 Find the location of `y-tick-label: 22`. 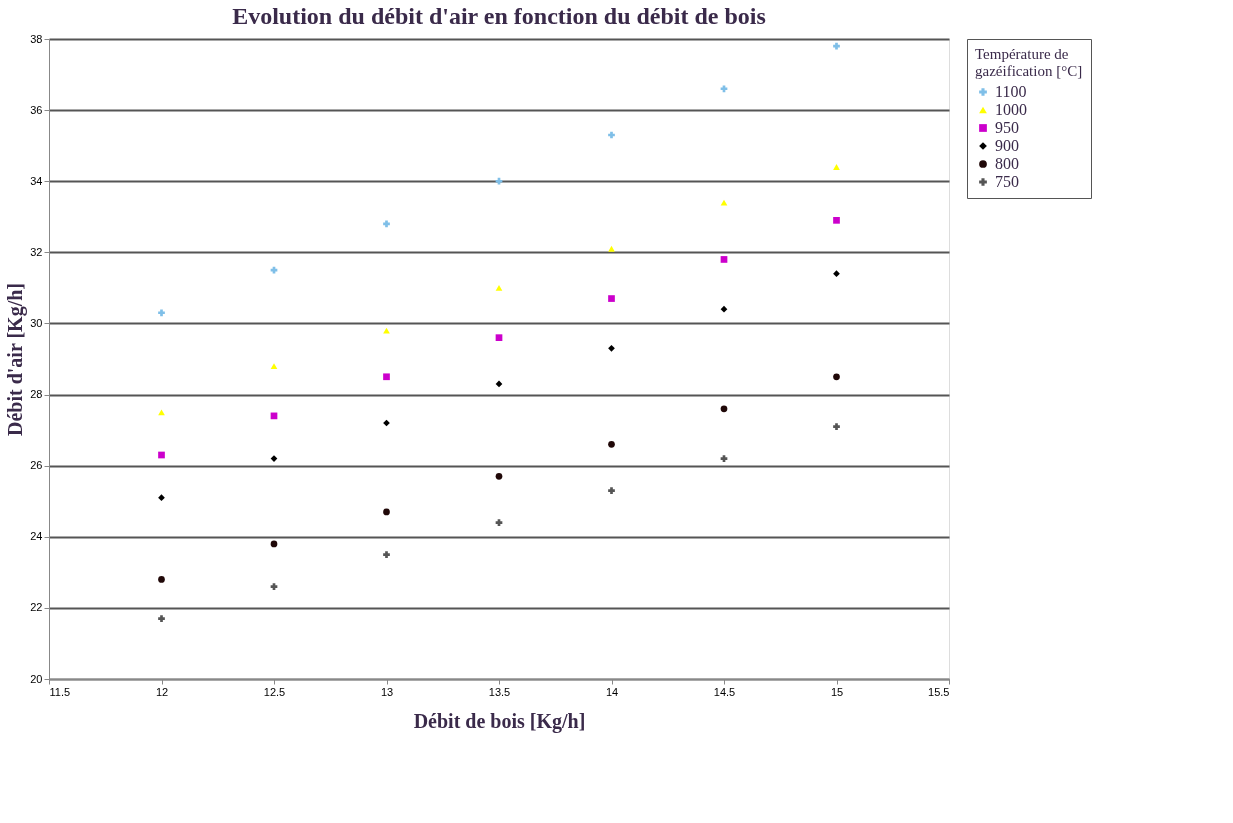

y-tick-label: 22 is located at coordinates (36, 607).